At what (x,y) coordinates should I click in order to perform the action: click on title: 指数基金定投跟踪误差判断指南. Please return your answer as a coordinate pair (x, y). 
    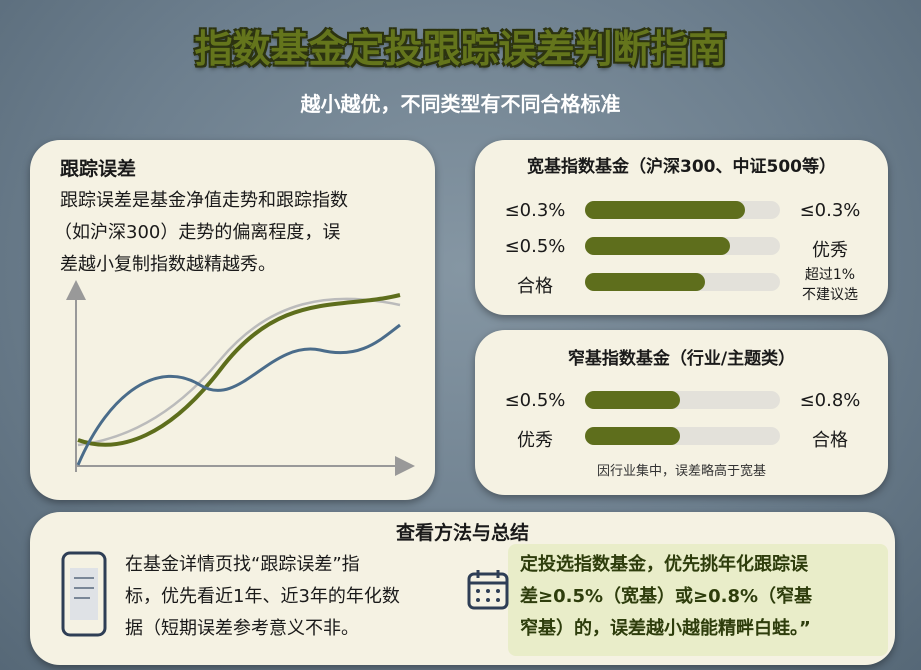
    Looking at the image, I should click on (460, 49).